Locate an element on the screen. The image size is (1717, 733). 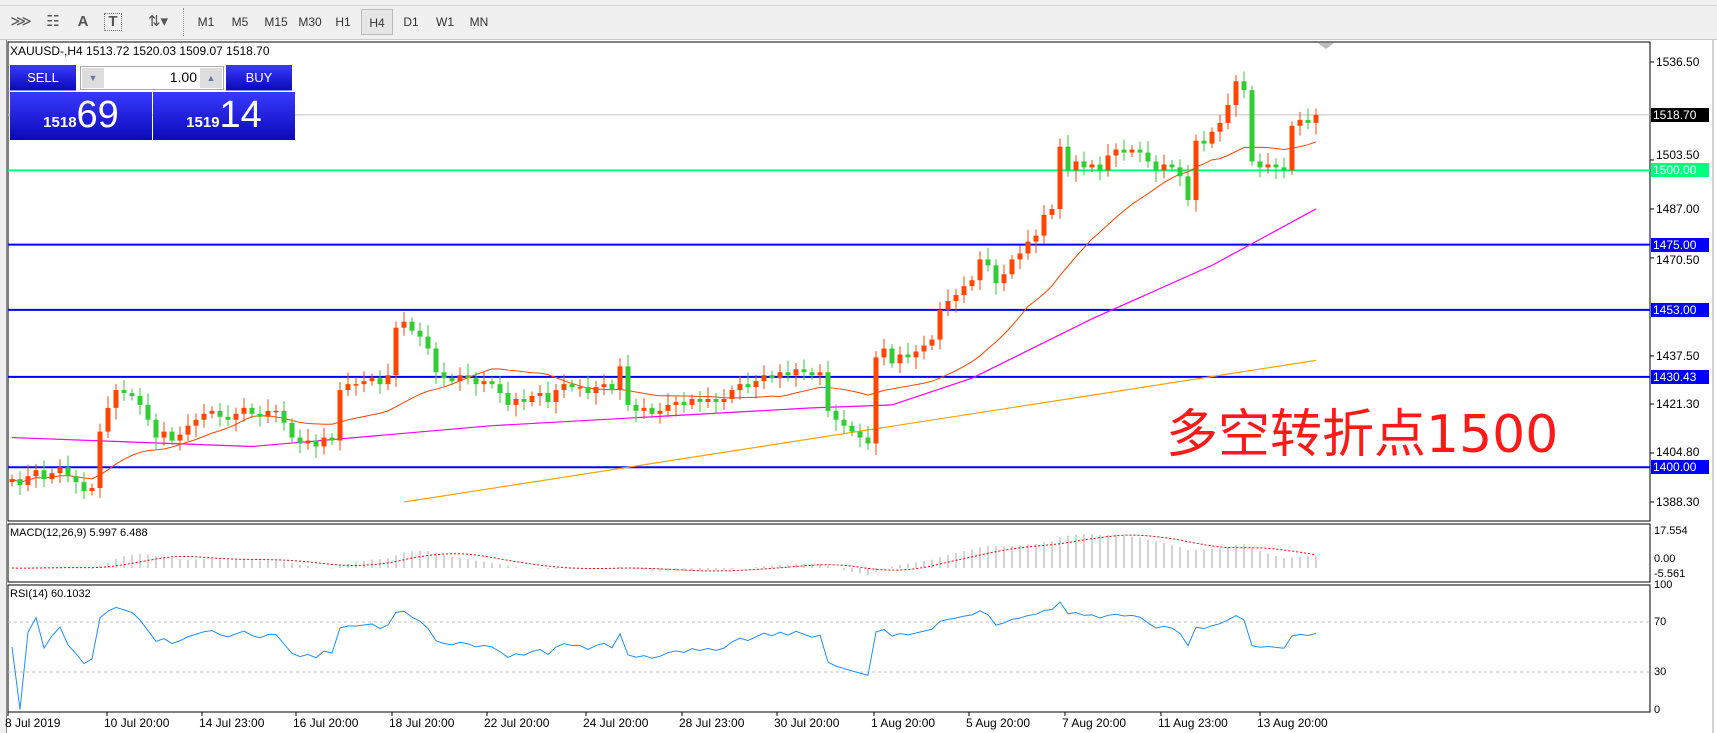
macd-label: MACD(12,26,9) 5.997 6.488 is located at coordinates (79, 533).